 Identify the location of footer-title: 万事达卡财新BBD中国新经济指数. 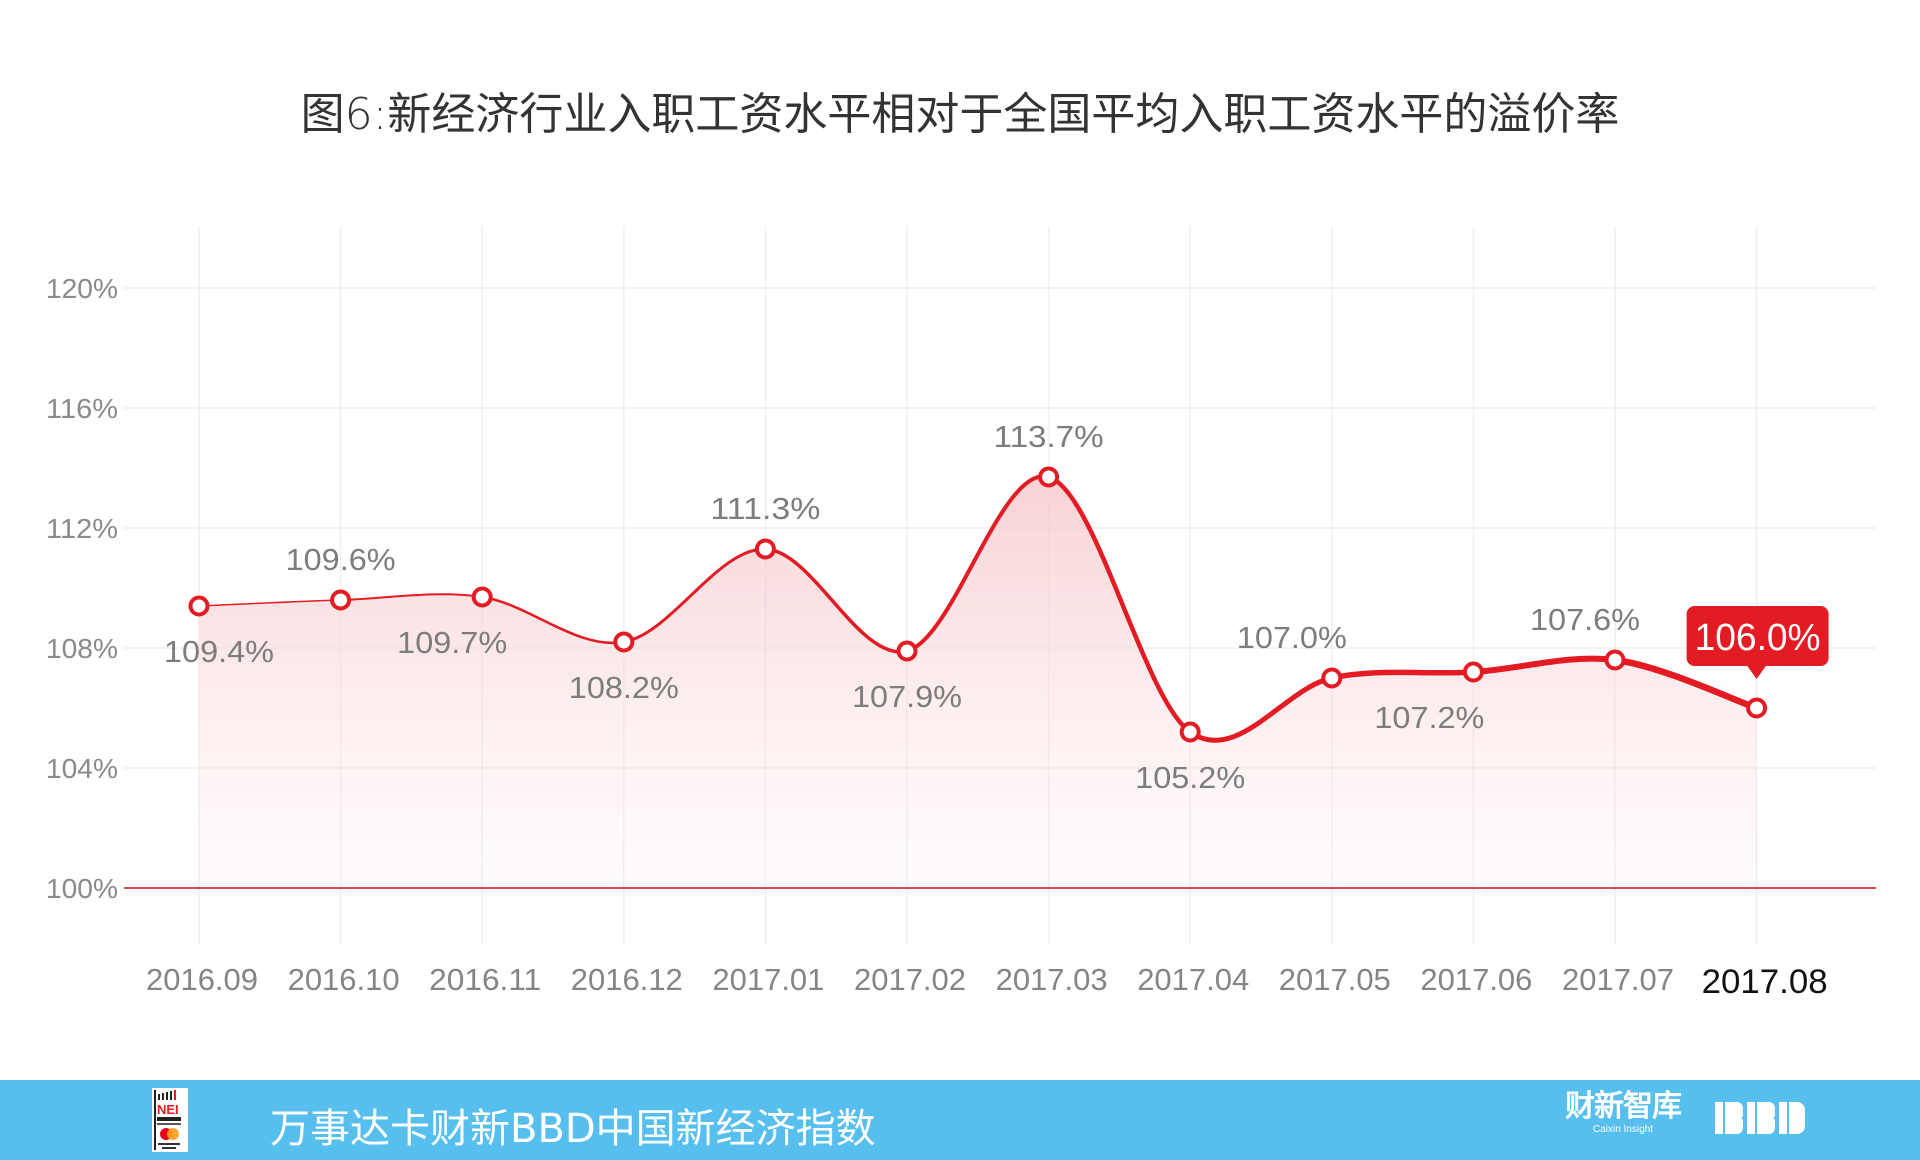
(573, 1129).